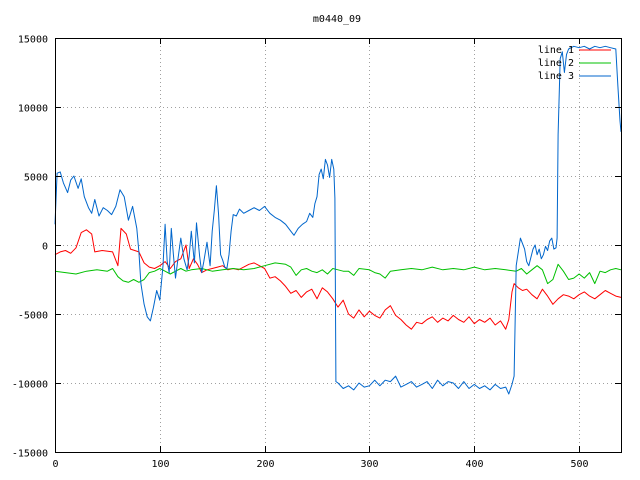 The image size is (640, 480). What do you see at coordinates (33, 316) in the screenshot?
I see `y-tick-label: -5000` at bounding box center [33, 316].